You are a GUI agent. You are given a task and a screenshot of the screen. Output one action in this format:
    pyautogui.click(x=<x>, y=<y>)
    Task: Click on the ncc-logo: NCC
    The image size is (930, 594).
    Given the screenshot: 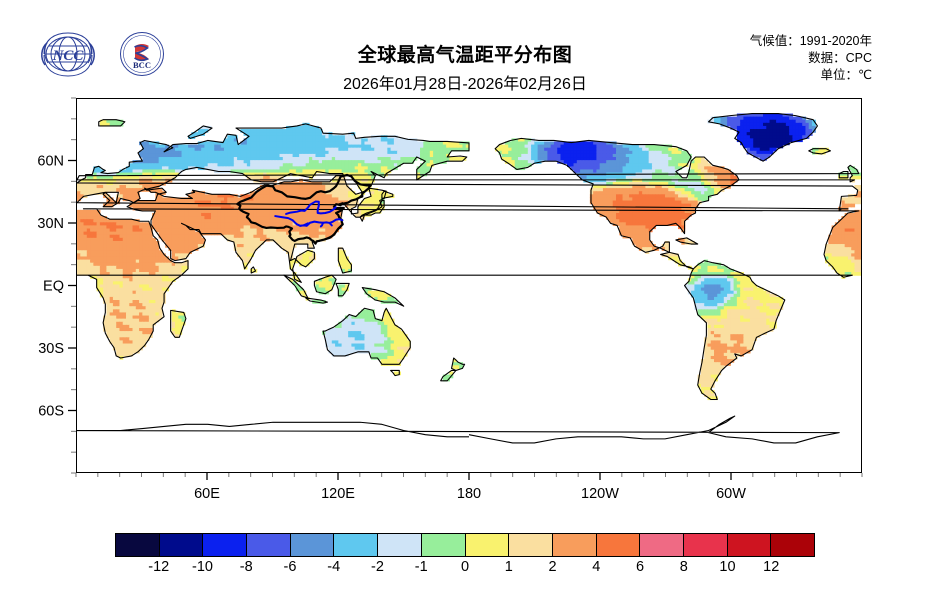 What is the action you would take?
    pyautogui.click(x=68, y=54)
    